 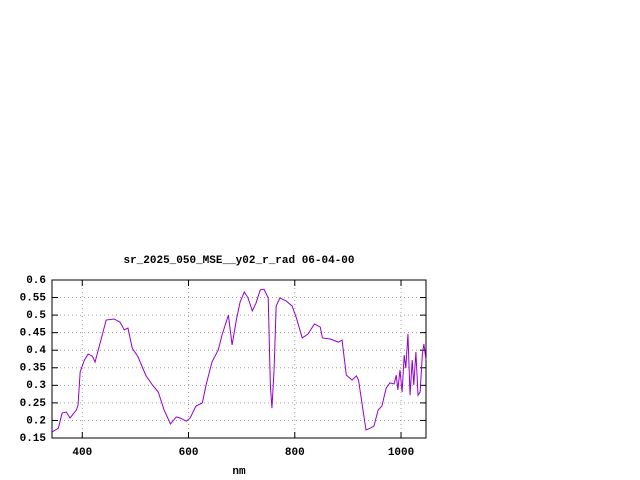 I want to click on chart-title: sr_2025_050_MSE__y02_r_rad 06-04-00, so click(x=238, y=261).